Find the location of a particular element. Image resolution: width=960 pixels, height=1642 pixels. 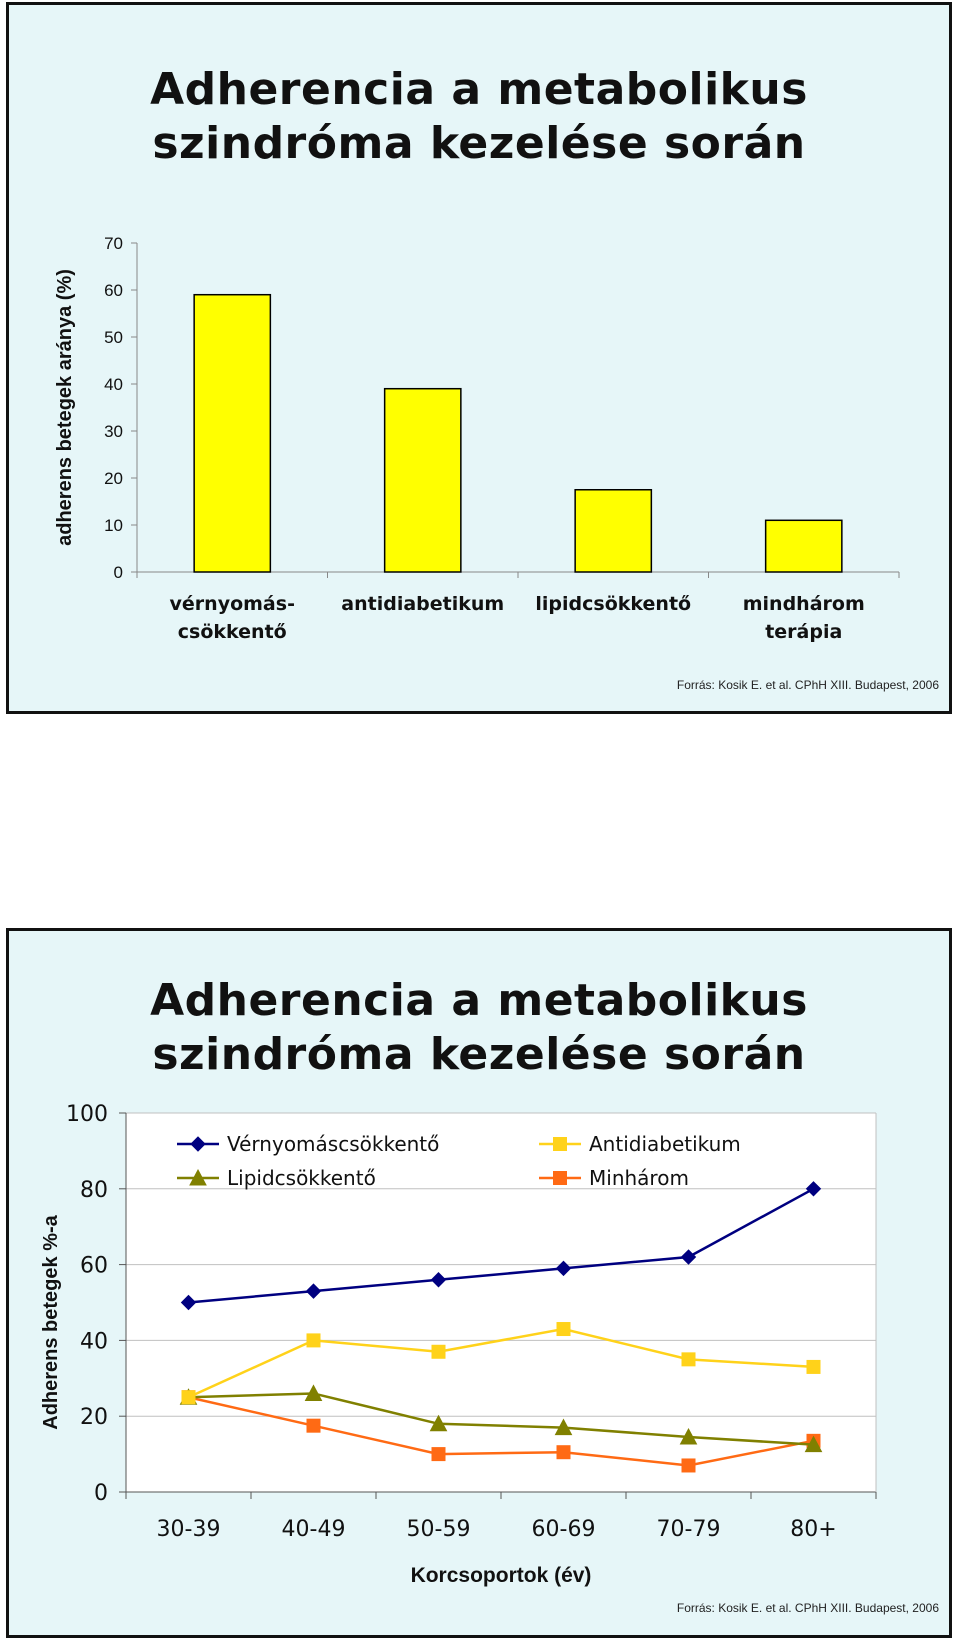

legend-entry: Vérnyomáscsökkentő is located at coordinates (308, 1144).